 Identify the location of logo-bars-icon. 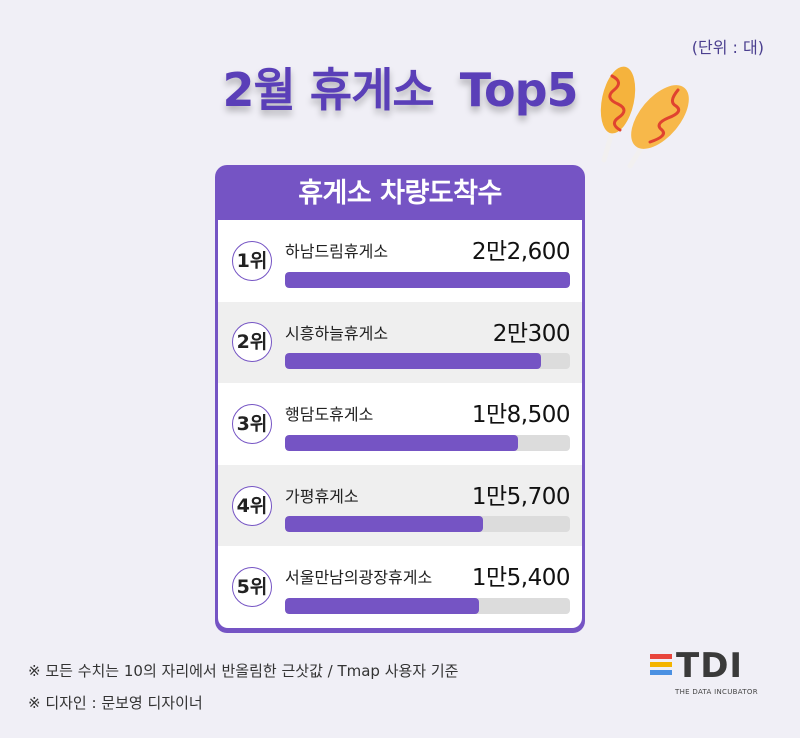
(661, 666).